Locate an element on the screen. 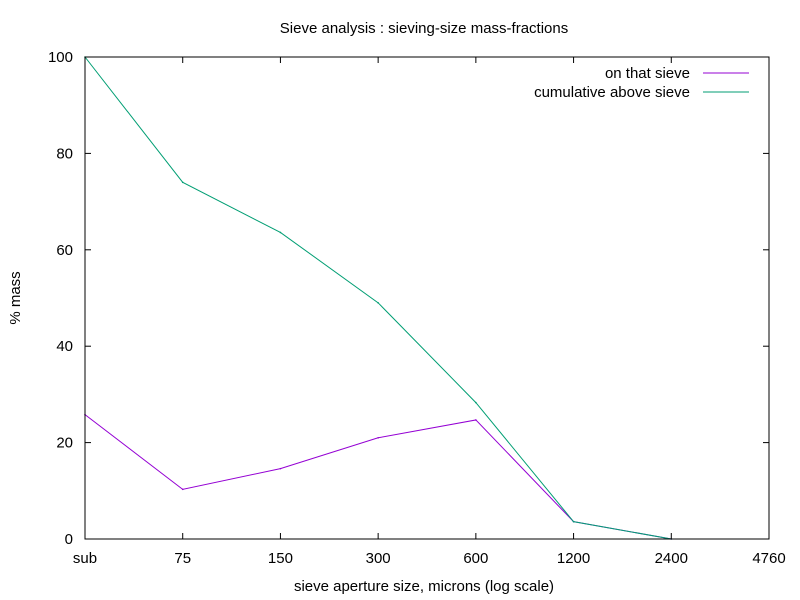 This screenshot has width=800, height=600. x-tick-label: 2400 is located at coordinates (671, 558).